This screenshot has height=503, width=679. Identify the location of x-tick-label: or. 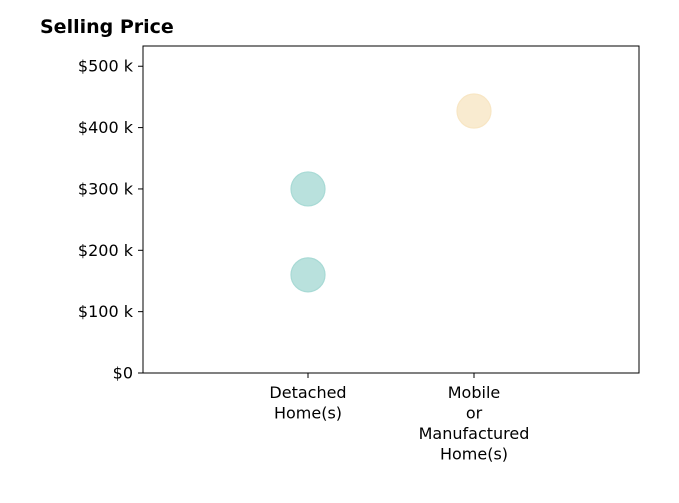
(474, 413).